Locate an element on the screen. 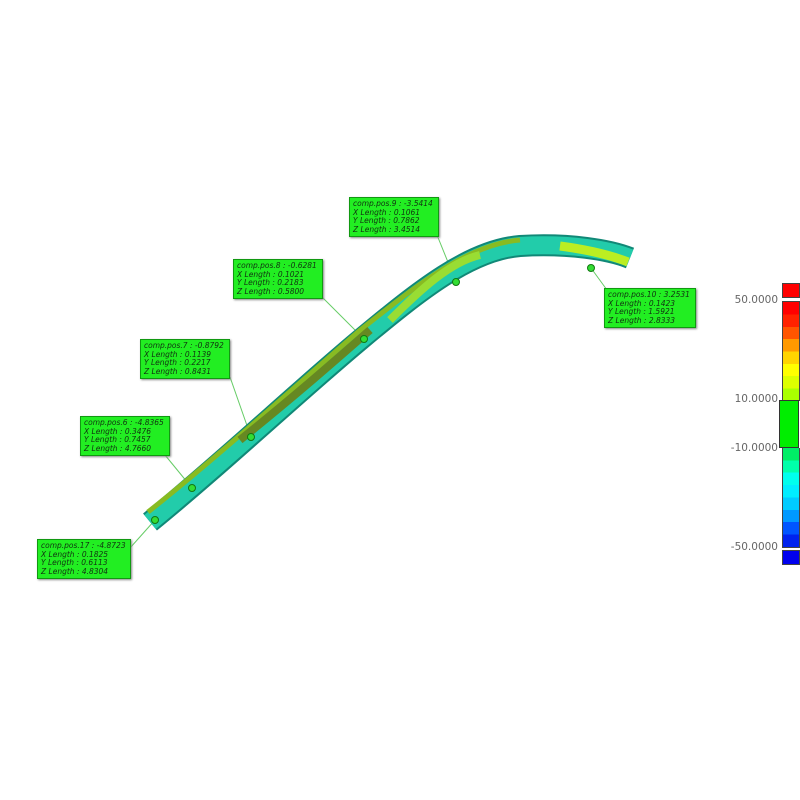 The width and height of the screenshot is (800, 800). annotation-value: comp.pos.9 : -3.5414 is located at coordinates (393, 203).